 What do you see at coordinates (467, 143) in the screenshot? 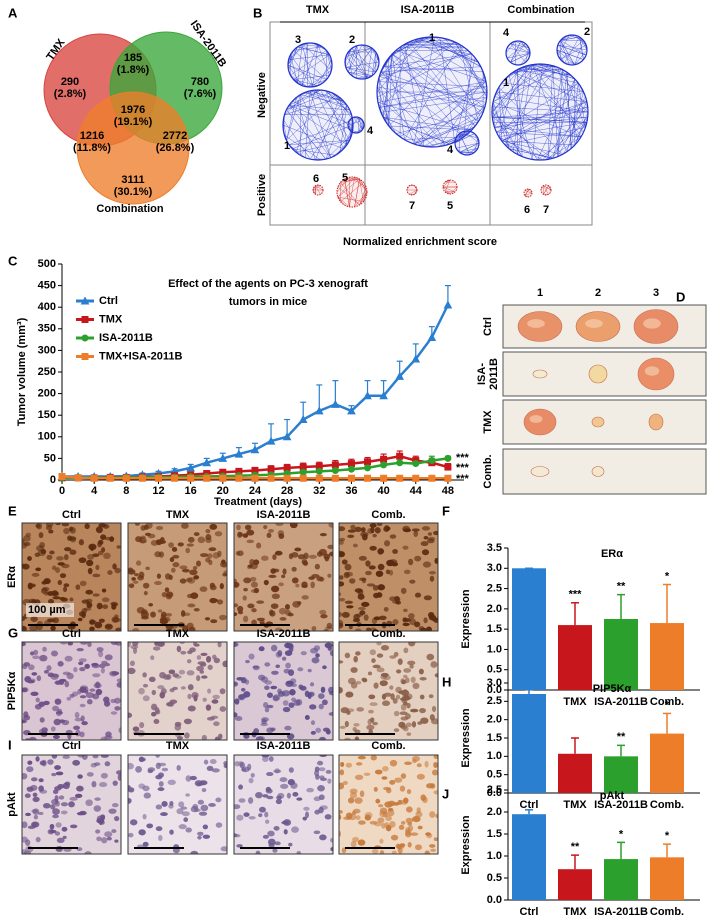
I see `network-edges` at bounding box center [467, 143].